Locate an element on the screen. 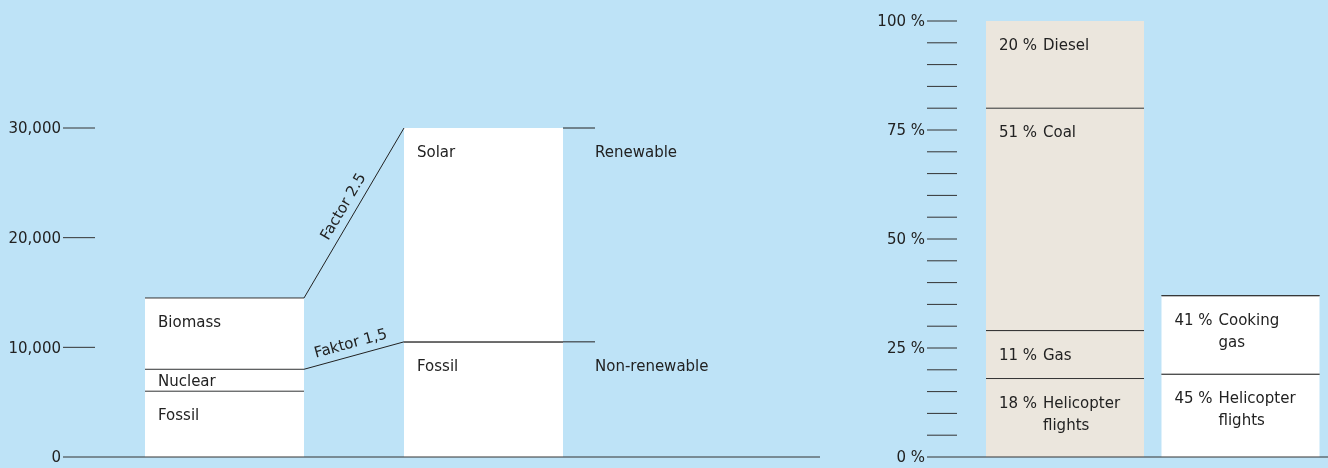 Image resolution: width=1328 pixels, height=468 pixels. series-label: Solar is located at coordinates (437, 152).